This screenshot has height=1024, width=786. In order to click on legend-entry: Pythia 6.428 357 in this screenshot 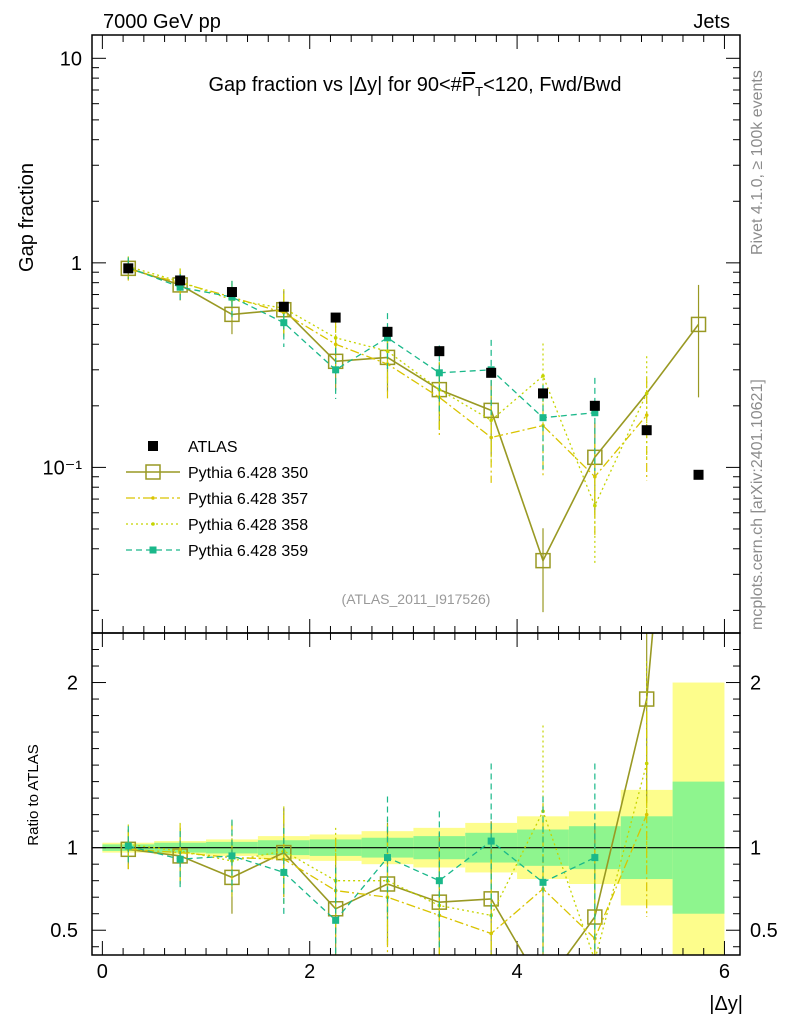, I will do `click(217, 499)`.